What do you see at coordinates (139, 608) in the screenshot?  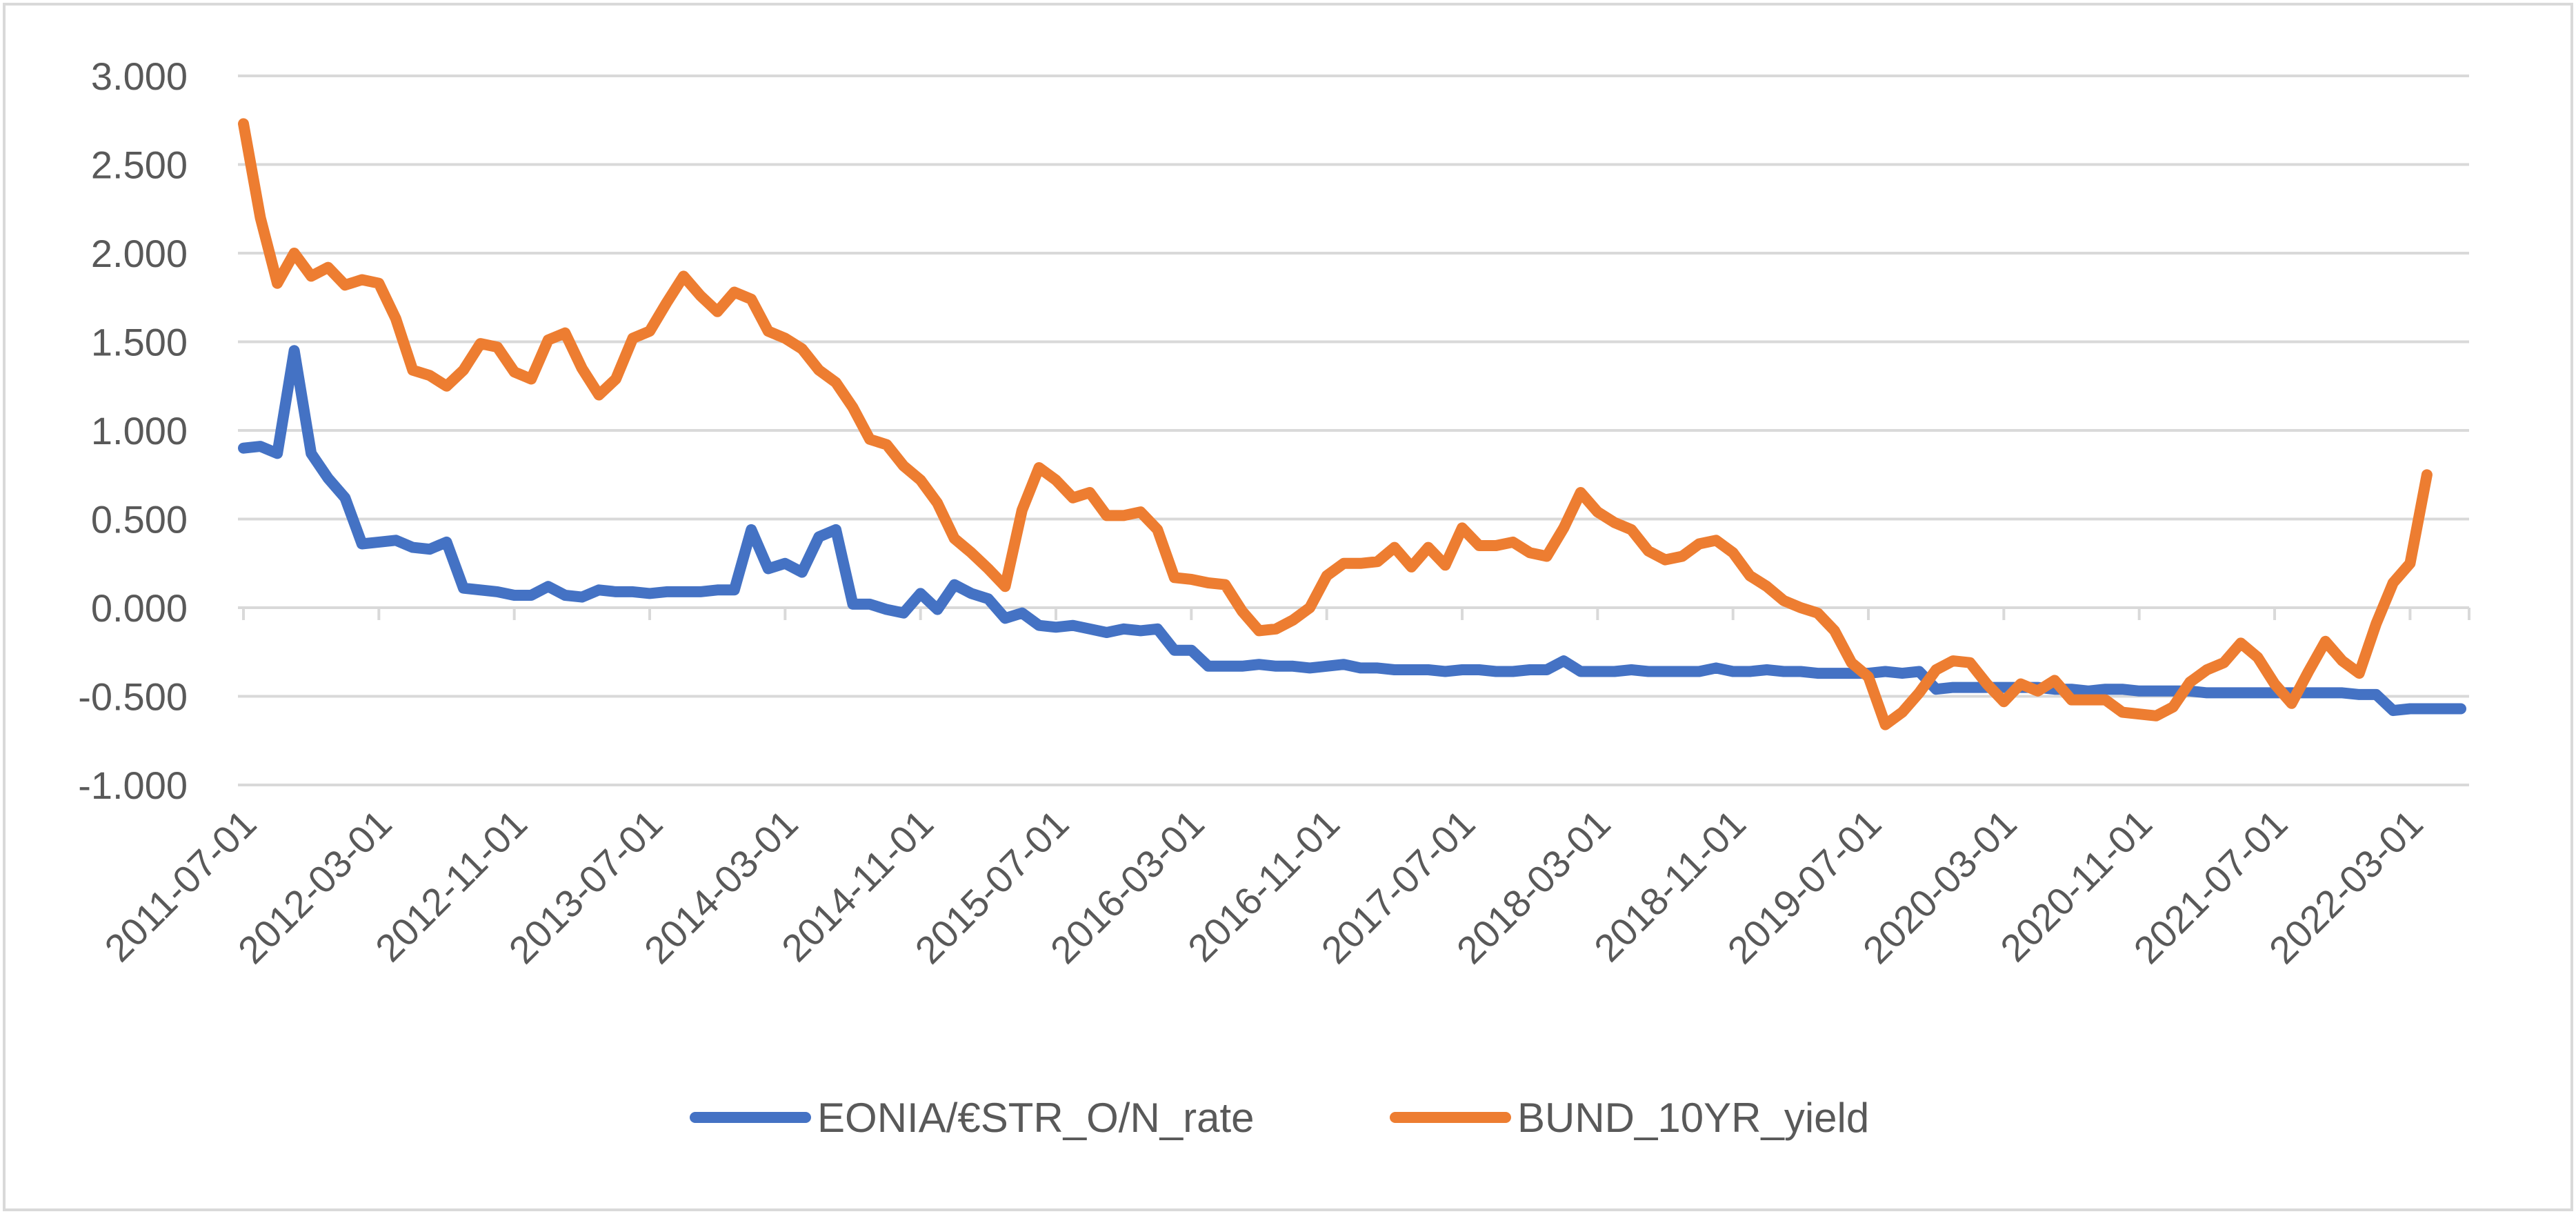 I see `y-tick-label: 0.000` at bounding box center [139, 608].